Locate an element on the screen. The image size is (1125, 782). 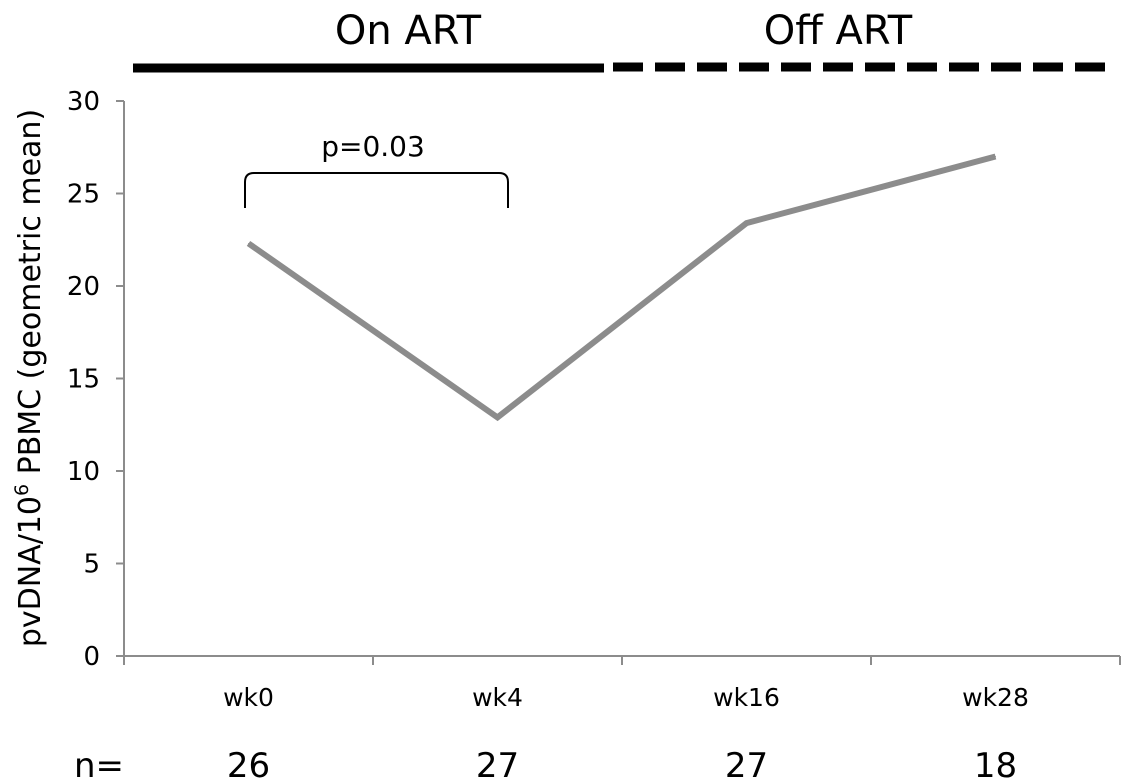
y-axis-label: pvDNA/106 PBMC (geometric mean) is located at coordinates (29, 378).